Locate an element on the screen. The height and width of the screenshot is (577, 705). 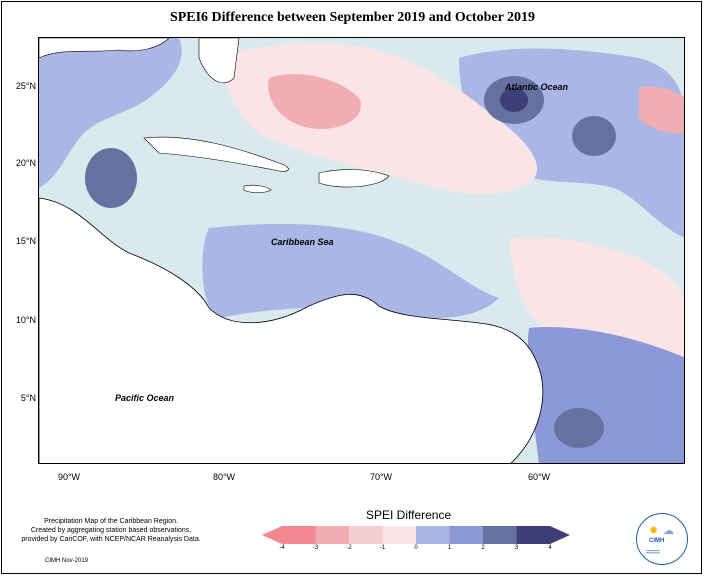
land-gulf-coast is located at coordinates (104, 48).